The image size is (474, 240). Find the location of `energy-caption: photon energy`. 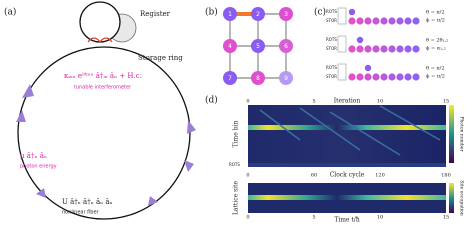

energy-caption: photon energy is located at coordinates (38, 167).